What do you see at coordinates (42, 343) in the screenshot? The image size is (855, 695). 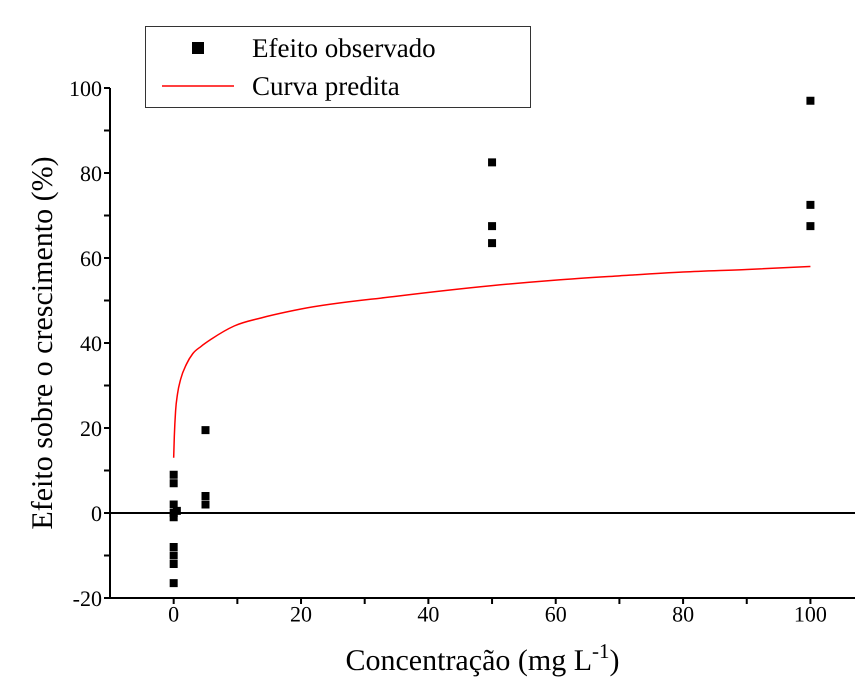 I see `y-axis-title: Efeito sobre o crescimento (%)` at bounding box center [42, 343].